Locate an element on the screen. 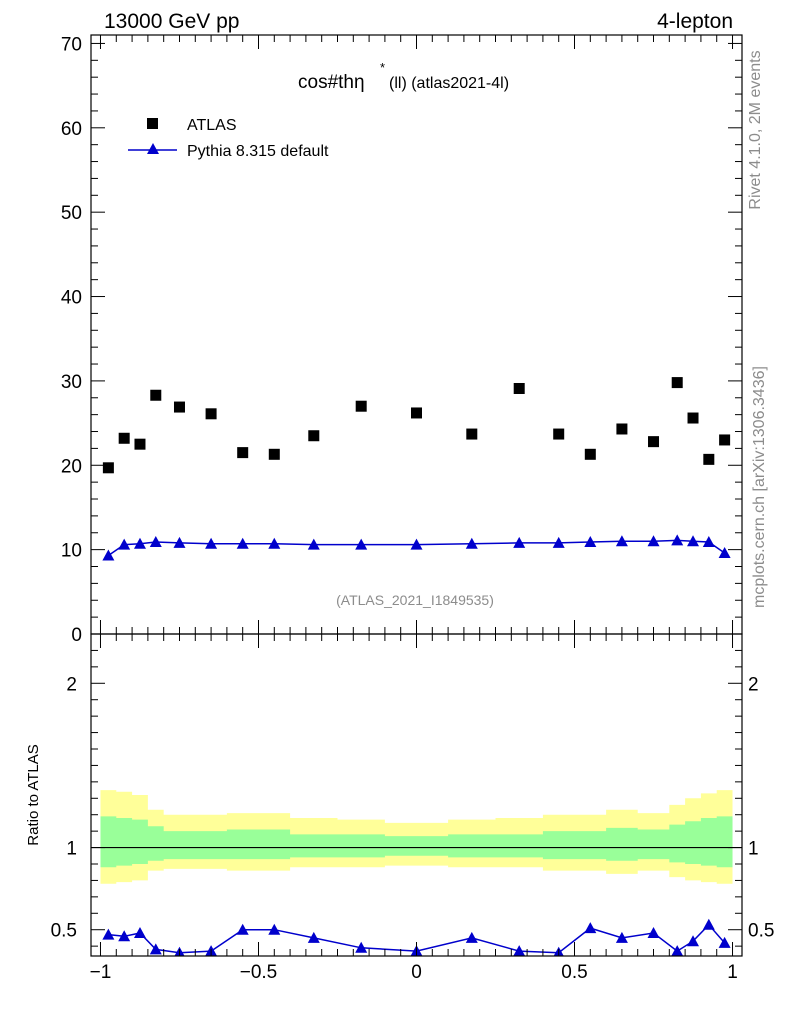 This screenshot has width=786, height=1024. side-rivet-label: Rivet 4.1.0, 2M events is located at coordinates (755, 129).